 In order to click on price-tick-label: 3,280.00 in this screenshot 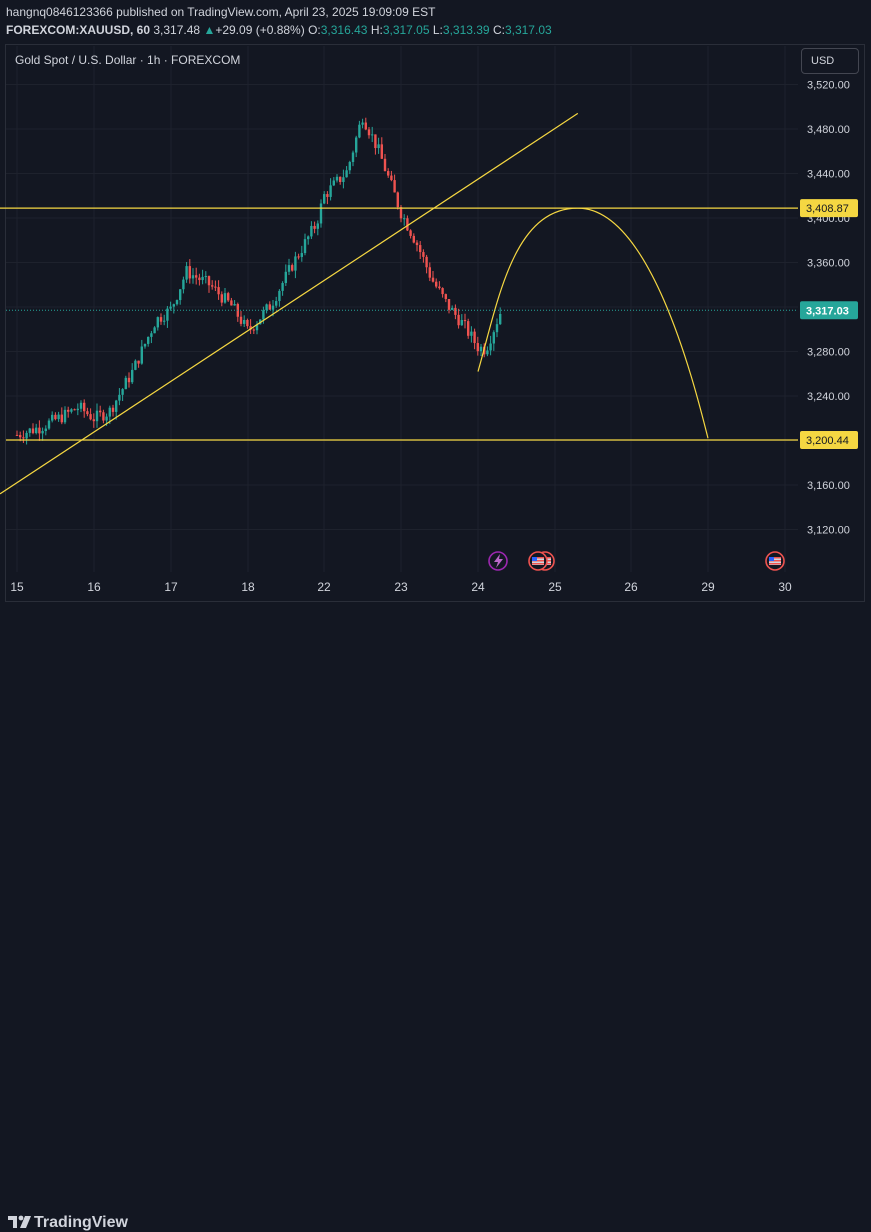, I will do `click(828, 353)`.